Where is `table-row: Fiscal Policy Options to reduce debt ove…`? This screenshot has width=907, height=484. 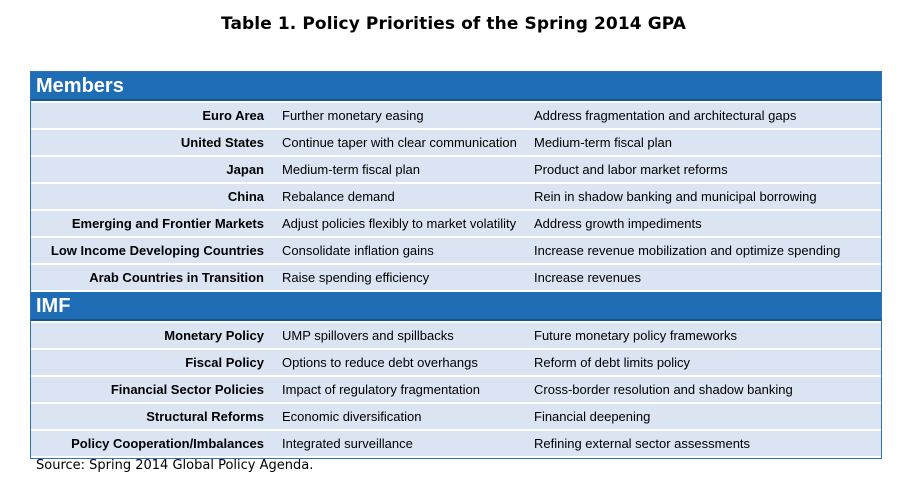
table-row: Fiscal Policy Options to reduce debt ove… is located at coordinates (456, 362).